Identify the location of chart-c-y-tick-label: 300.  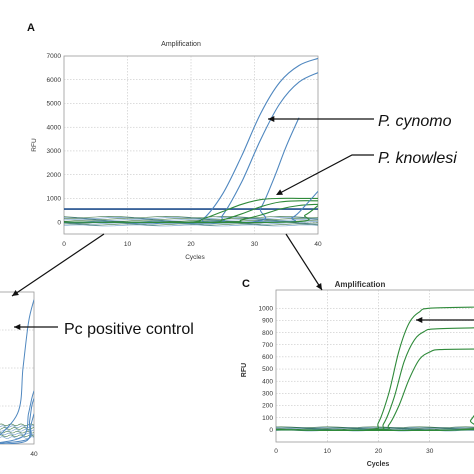
(267, 394).